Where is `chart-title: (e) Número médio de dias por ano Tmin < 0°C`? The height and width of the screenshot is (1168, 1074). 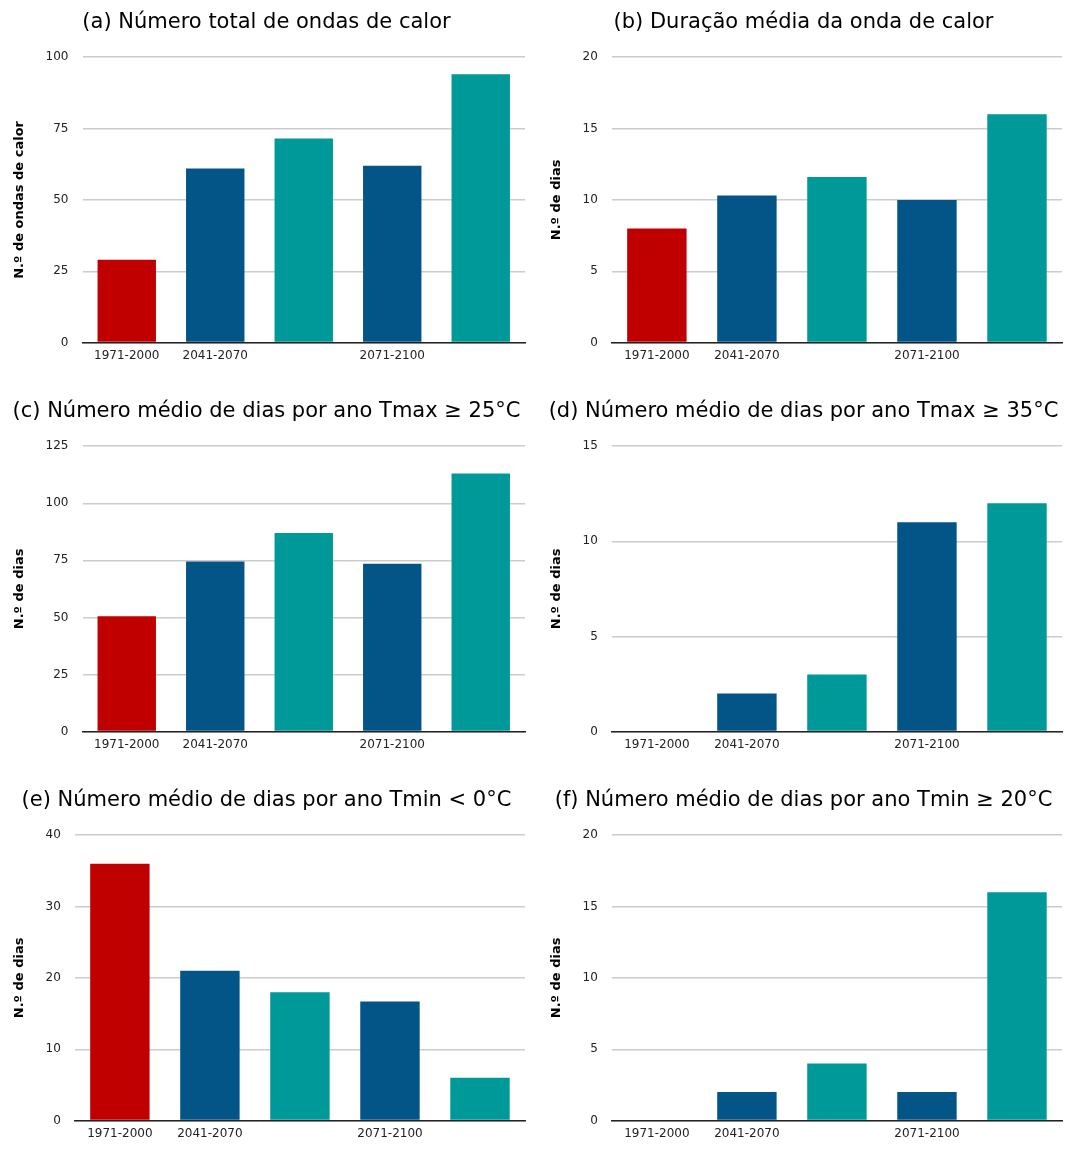
chart-title: (e) Número médio de dias por ano Tmin < 0°C is located at coordinates (266, 799).